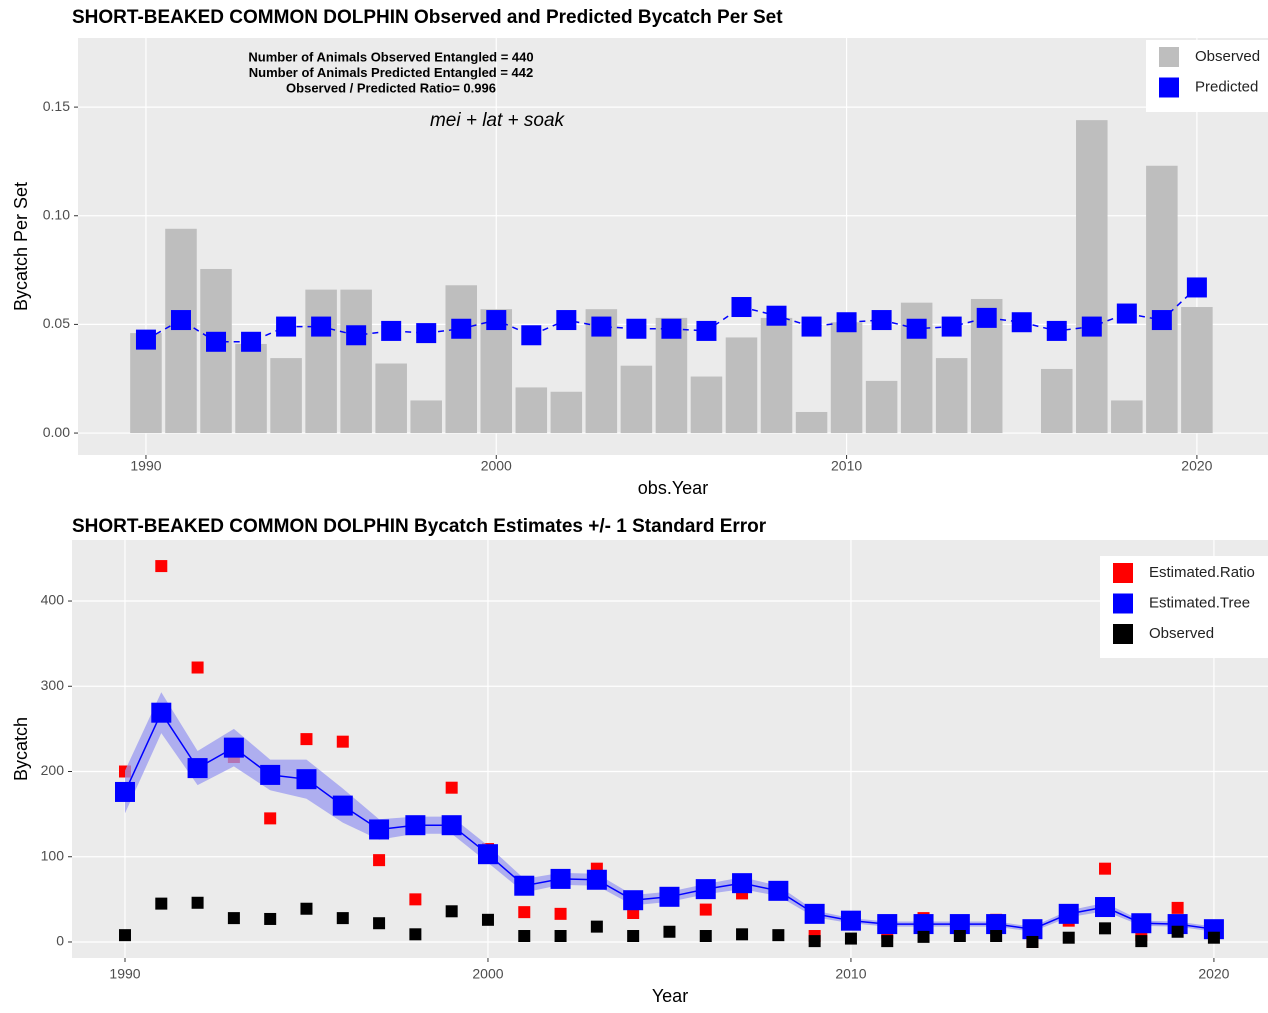 The width and height of the screenshot is (1268, 1013). Describe the element at coordinates (53, 600) in the screenshot. I see `y-tick-label: 400` at that location.